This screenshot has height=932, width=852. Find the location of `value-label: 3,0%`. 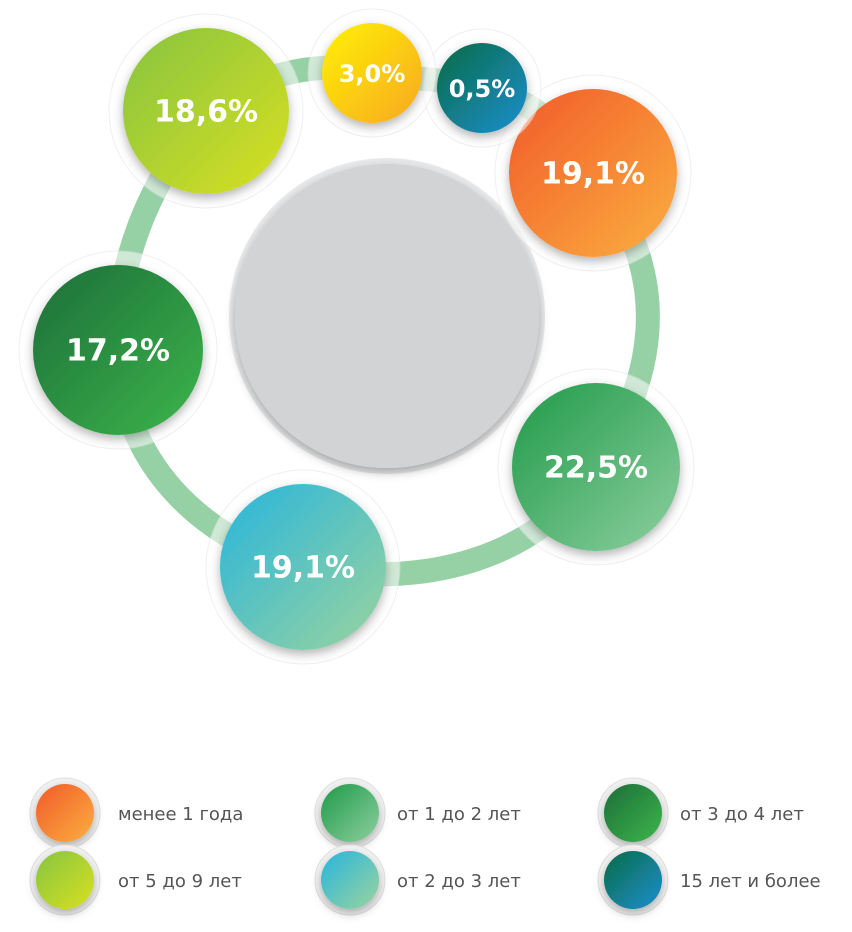

value-label: 3,0% is located at coordinates (372, 74).